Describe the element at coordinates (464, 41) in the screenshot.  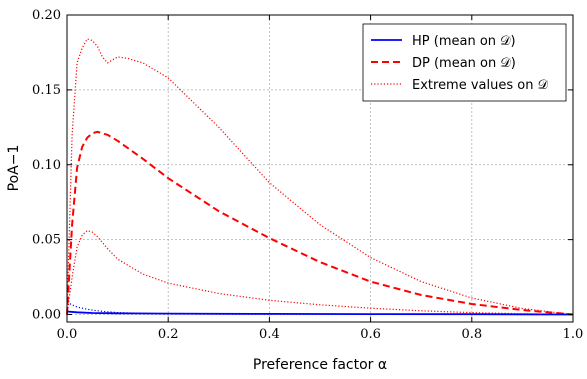
I see `legend-label: HP (mean on 𝒟)` at that location.